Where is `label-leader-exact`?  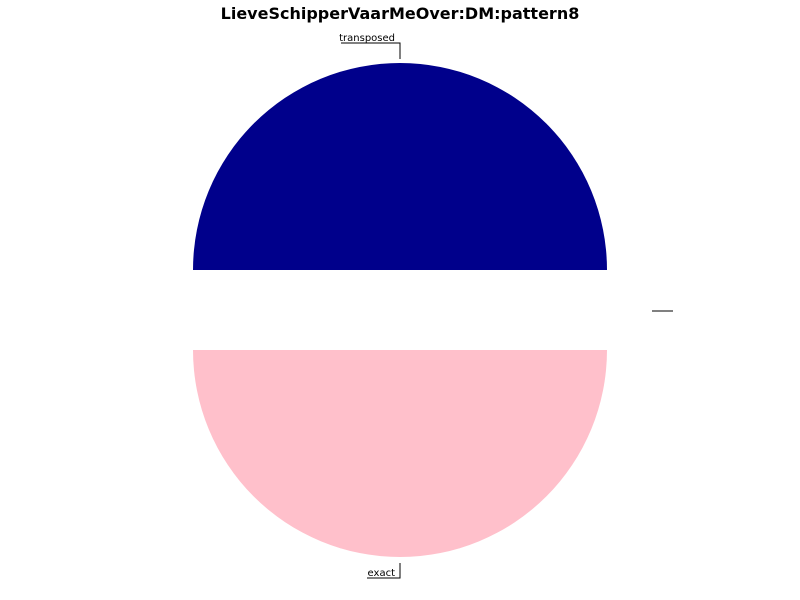
label-leader-exact is located at coordinates (384, 571).